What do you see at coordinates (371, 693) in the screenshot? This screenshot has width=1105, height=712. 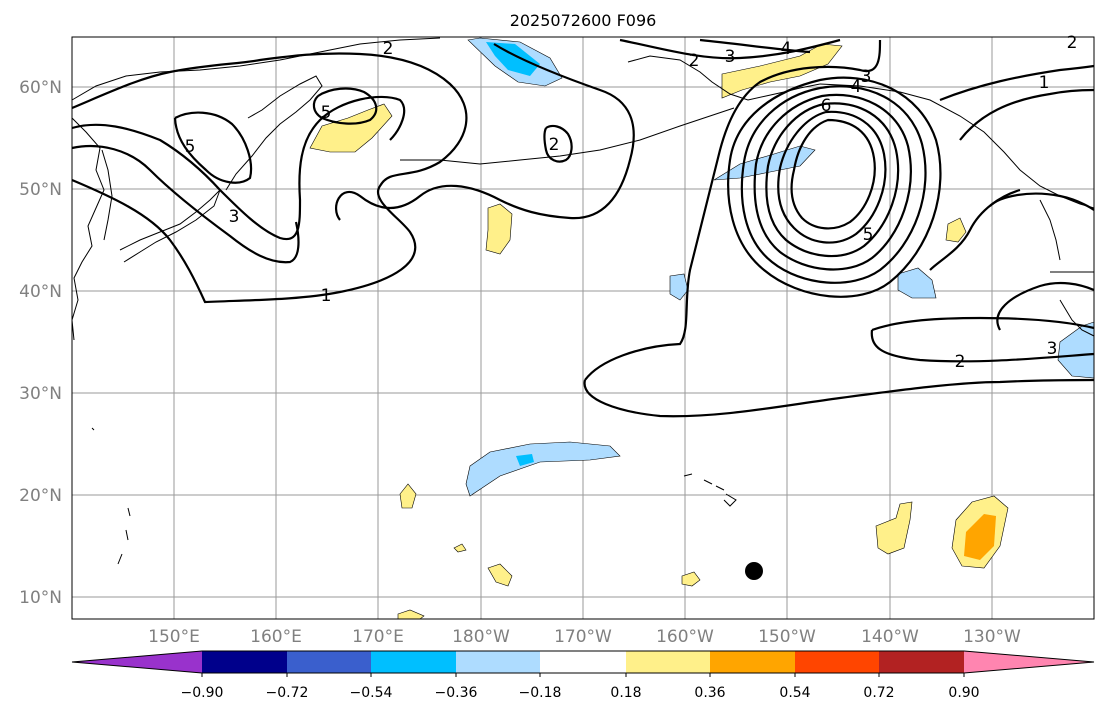 I see `colorbar-tick-label: −0.54` at bounding box center [371, 693].